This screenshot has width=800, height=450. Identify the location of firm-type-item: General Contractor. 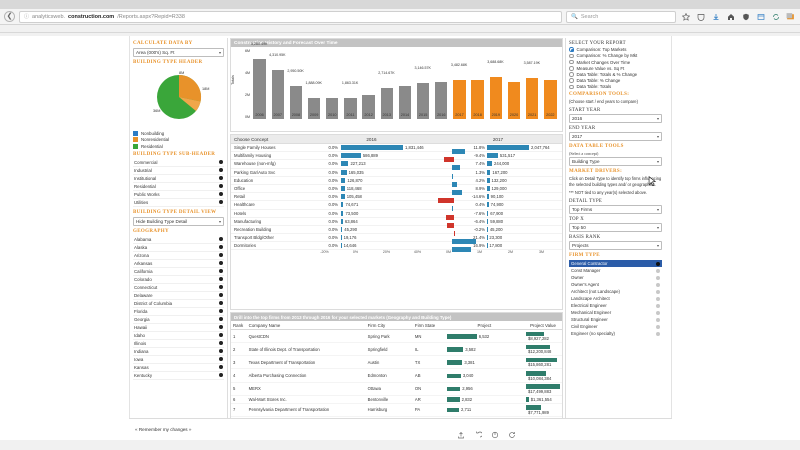
(615, 263).